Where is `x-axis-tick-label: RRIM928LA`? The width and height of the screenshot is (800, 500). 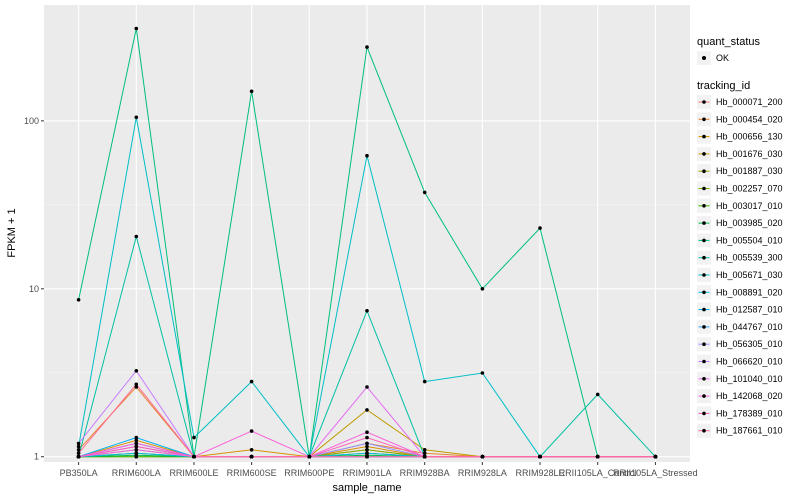
x-axis-tick-label: RRIM928LA is located at coordinates (482, 473).